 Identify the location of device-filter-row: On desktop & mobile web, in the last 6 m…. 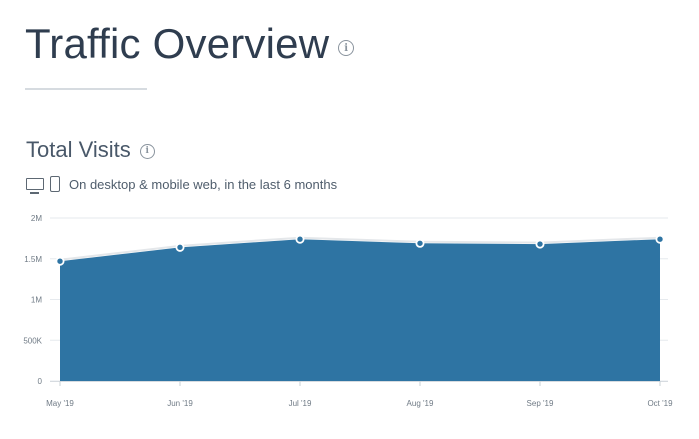
(182, 185).